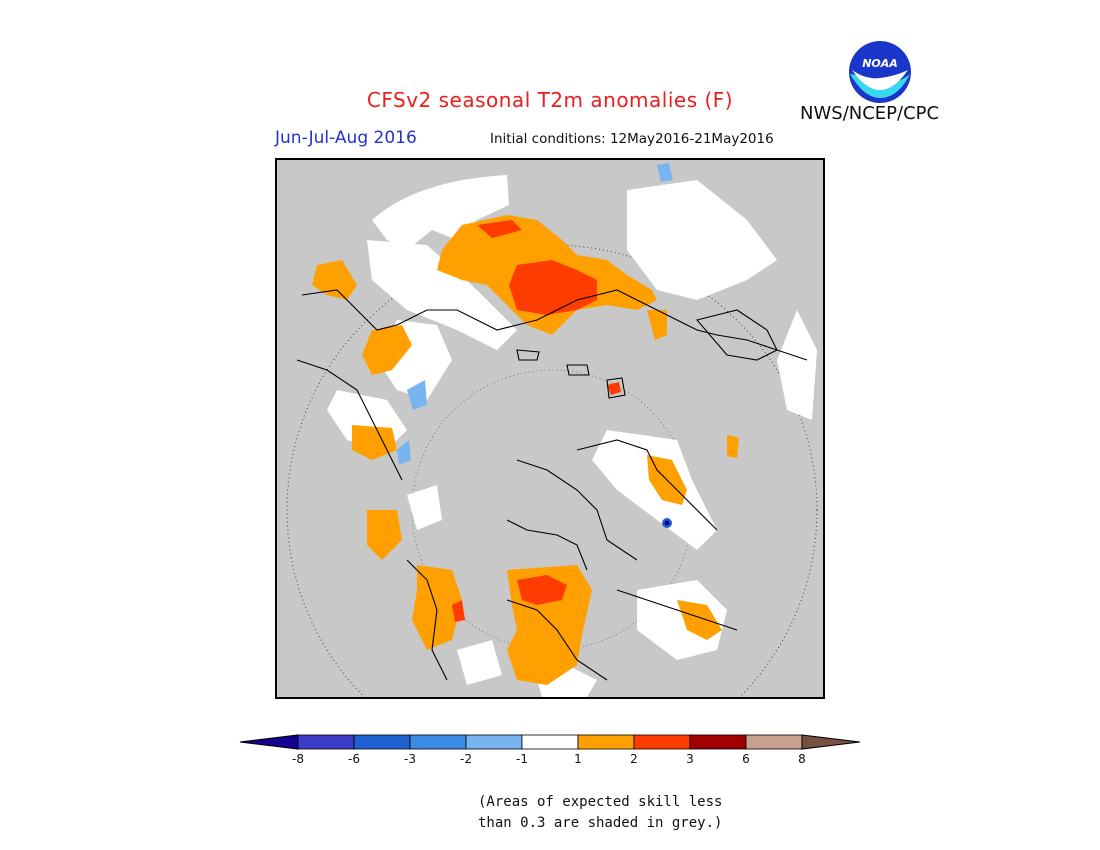 The image size is (1100, 850). What do you see at coordinates (634, 759) in the screenshot?
I see `legend-tick-label: 2` at bounding box center [634, 759].